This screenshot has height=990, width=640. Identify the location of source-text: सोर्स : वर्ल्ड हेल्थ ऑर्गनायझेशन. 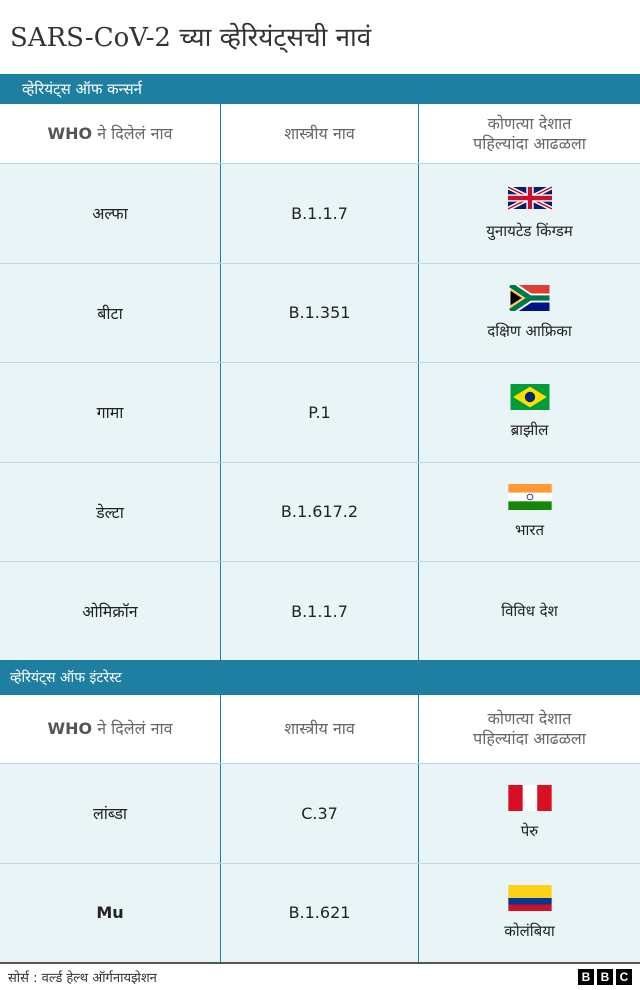
(82, 978).